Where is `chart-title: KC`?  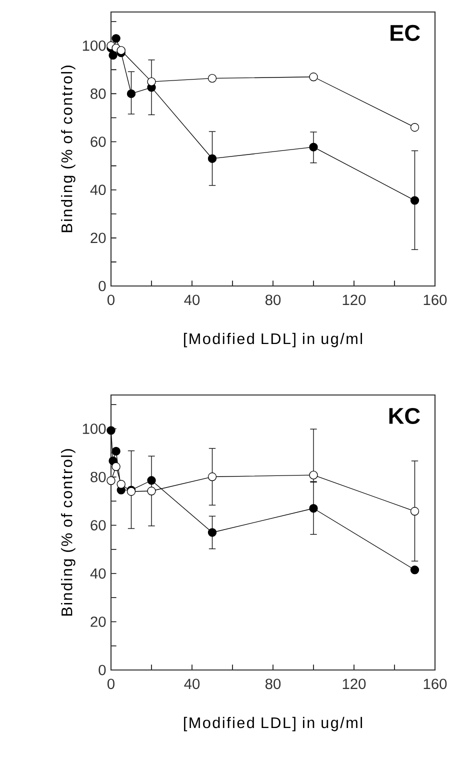
chart-title: KC is located at coordinates (404, 416).